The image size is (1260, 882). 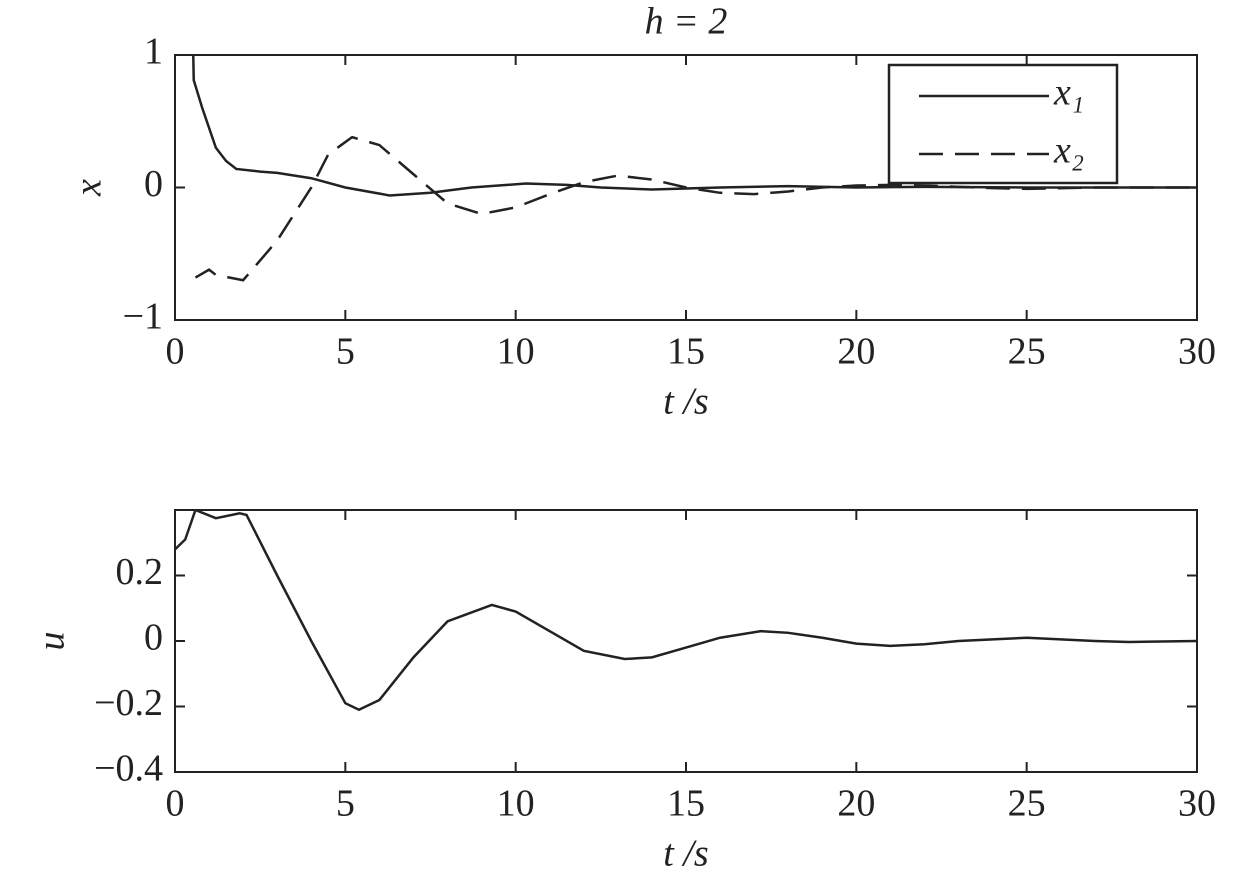 I want to click on y-axis-label: u, so click(x=52, y=641).